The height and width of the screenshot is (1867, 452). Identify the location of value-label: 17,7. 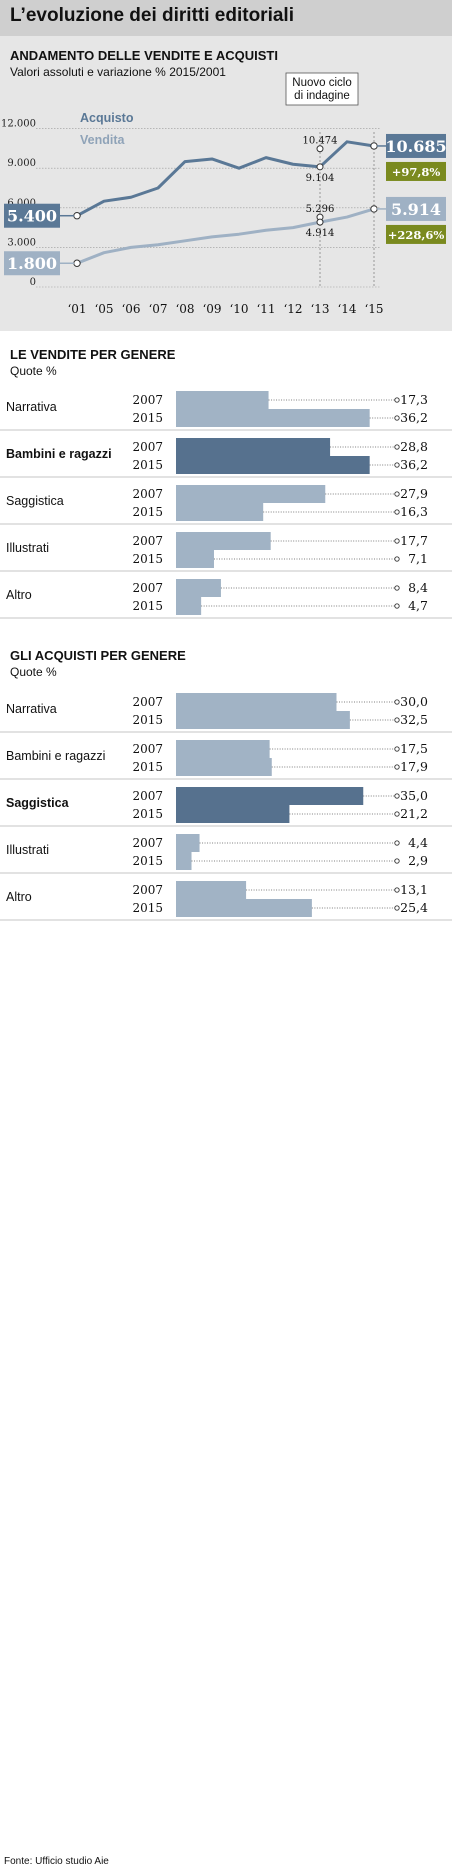
(414, 540).